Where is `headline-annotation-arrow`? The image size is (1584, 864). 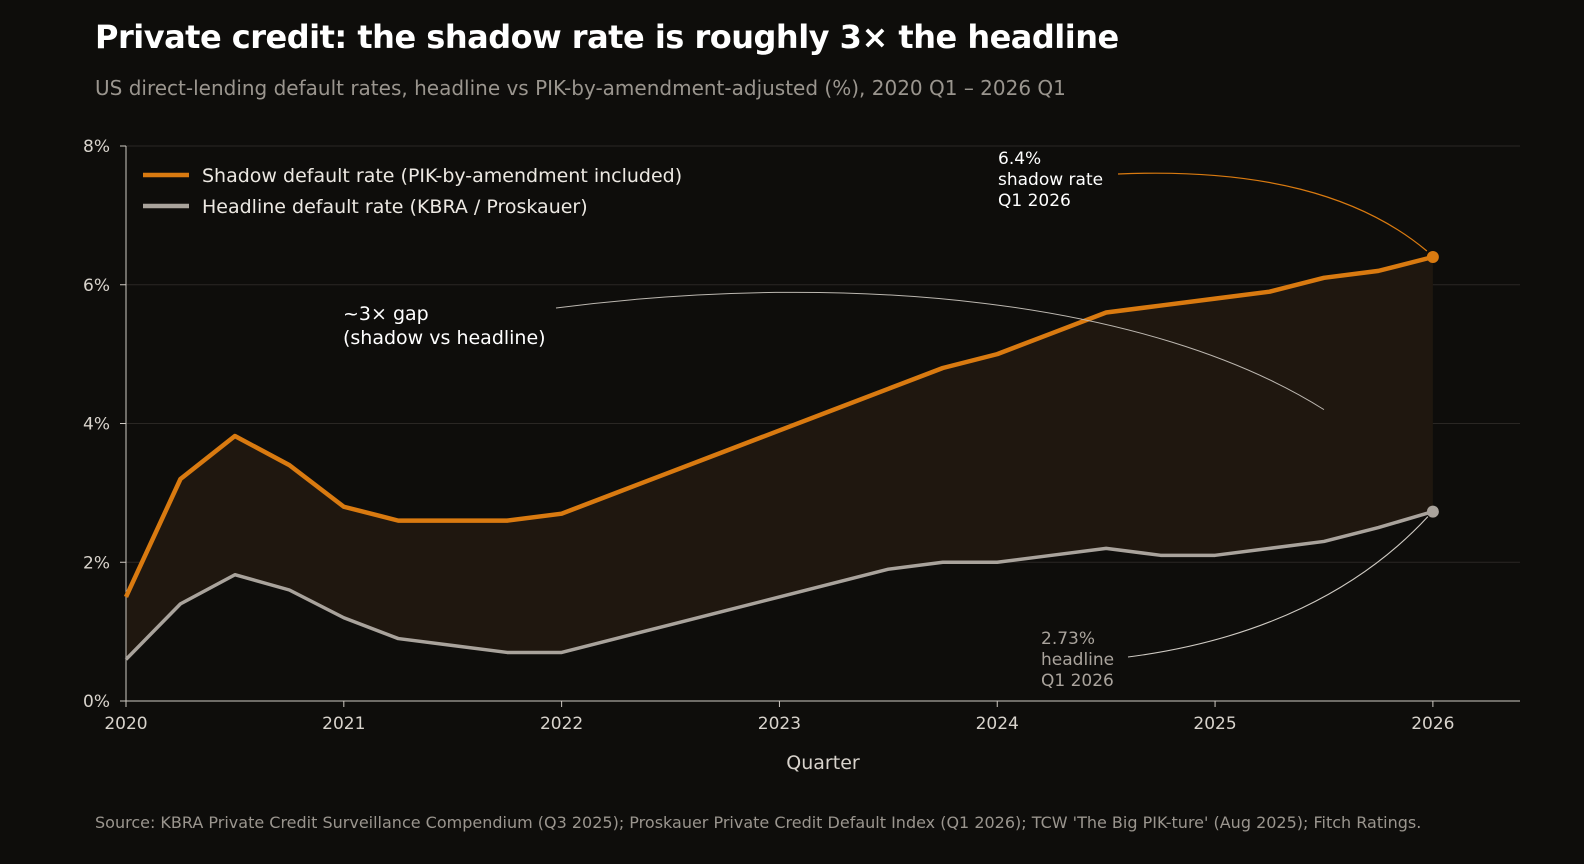 headline-annotation-arrow is located at coordinates (1278, 587).